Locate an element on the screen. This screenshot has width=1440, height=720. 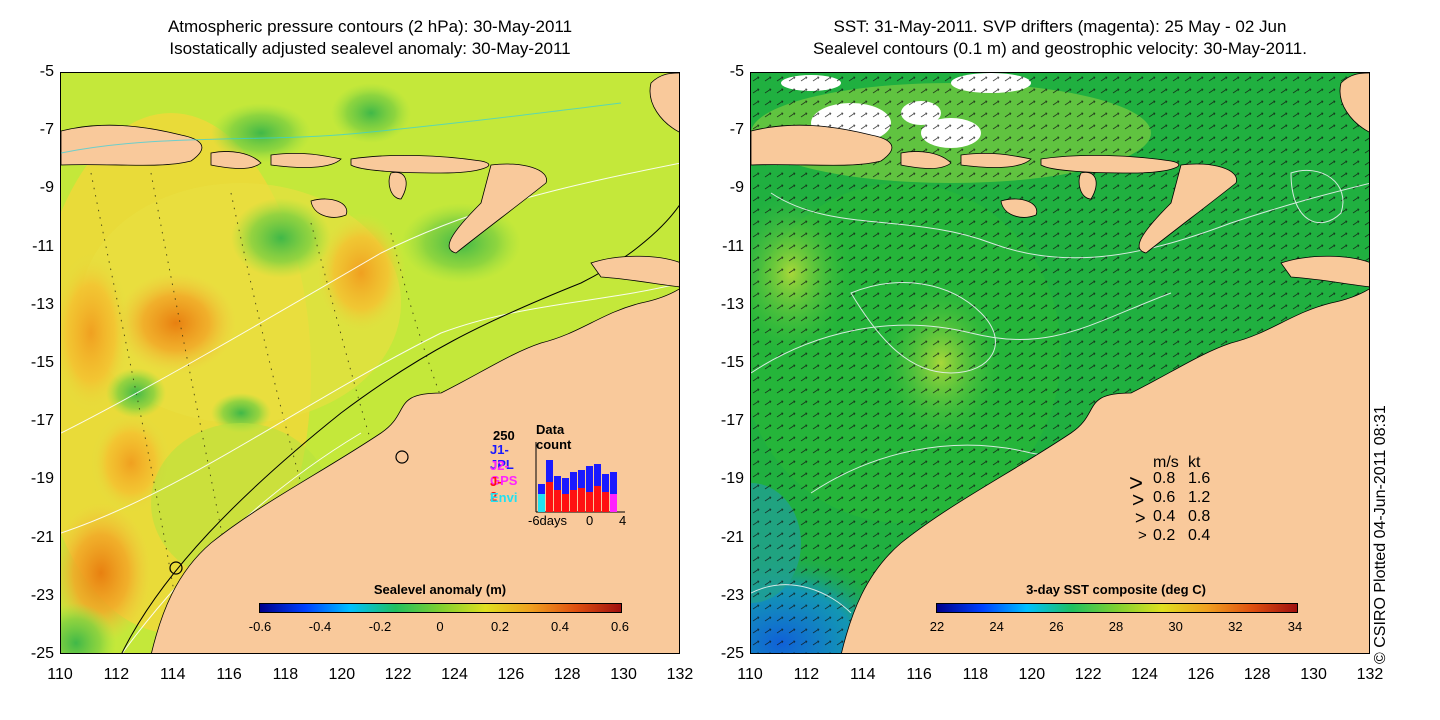
sst-colorbar-label: 3-day SST composite (deg C) is located at coordinates (1116, 589).